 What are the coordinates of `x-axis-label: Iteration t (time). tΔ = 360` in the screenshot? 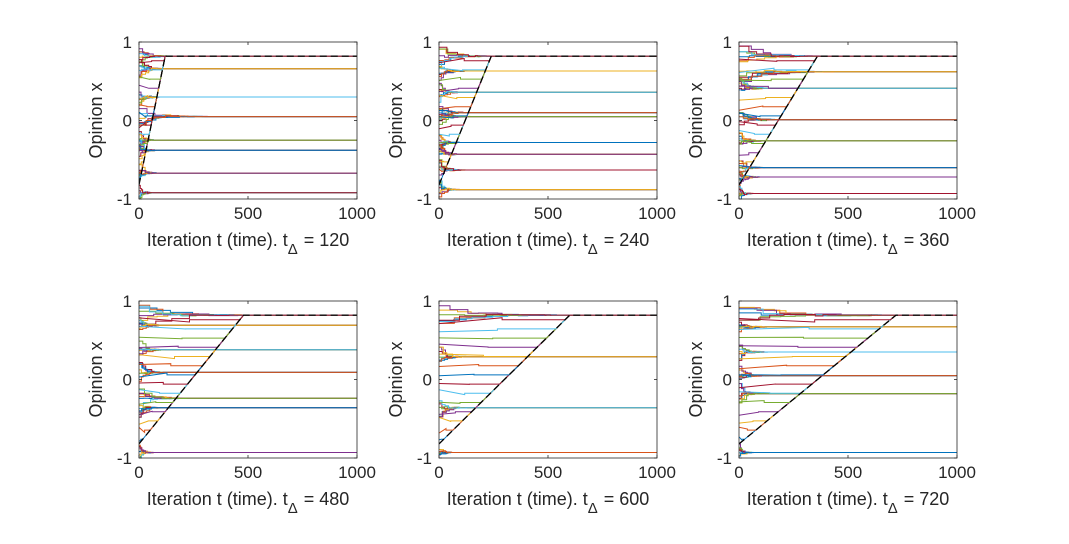 It's located at (848, 244).